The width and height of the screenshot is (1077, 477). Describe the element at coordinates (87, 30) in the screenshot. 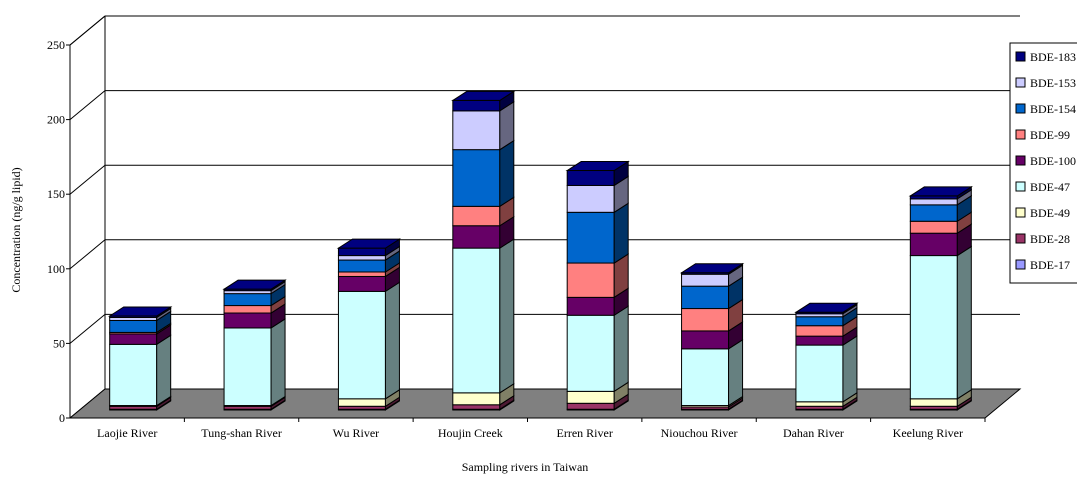

I see `top-diagonal` at that location.